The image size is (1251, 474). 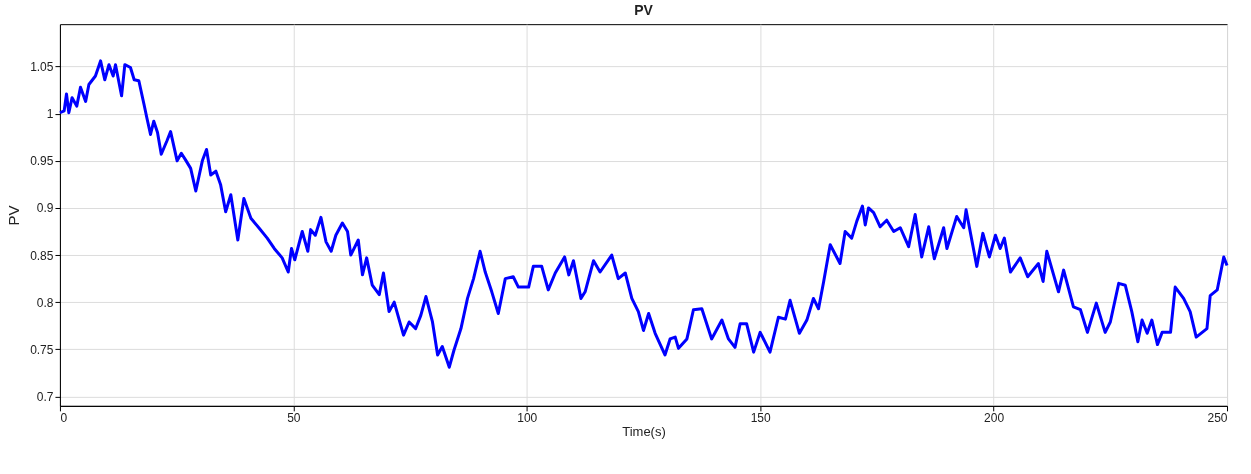 What do you see at coordinates (45, 208) in the screenshot?
I see `y-tick-label: 0.9` at bounding box center [45, 208].